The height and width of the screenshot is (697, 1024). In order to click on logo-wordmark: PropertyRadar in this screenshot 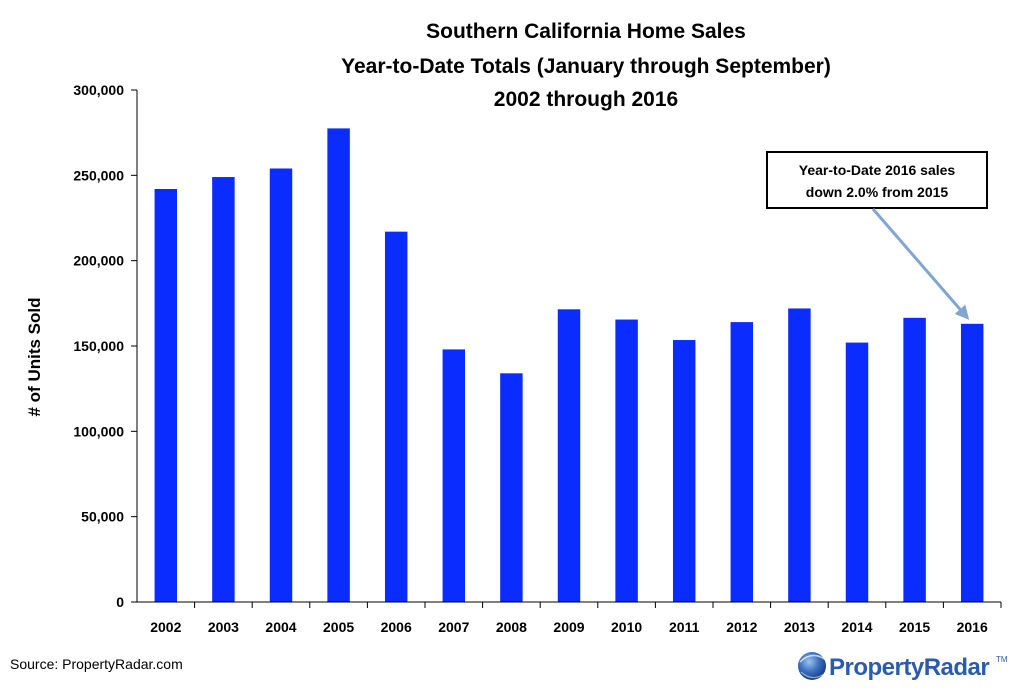, I will do `click(909, 667)`.